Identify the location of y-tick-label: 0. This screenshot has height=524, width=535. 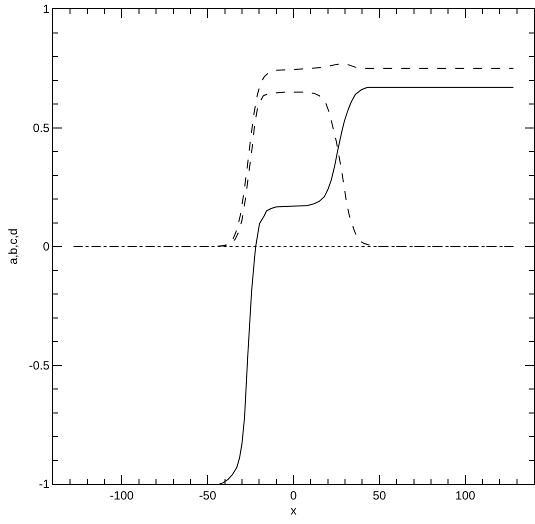
(46, 247).